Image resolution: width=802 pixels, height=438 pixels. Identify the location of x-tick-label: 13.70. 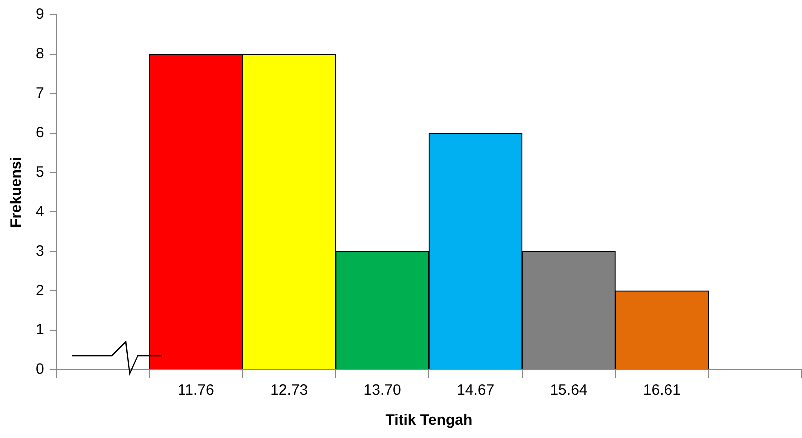
(383, 391).